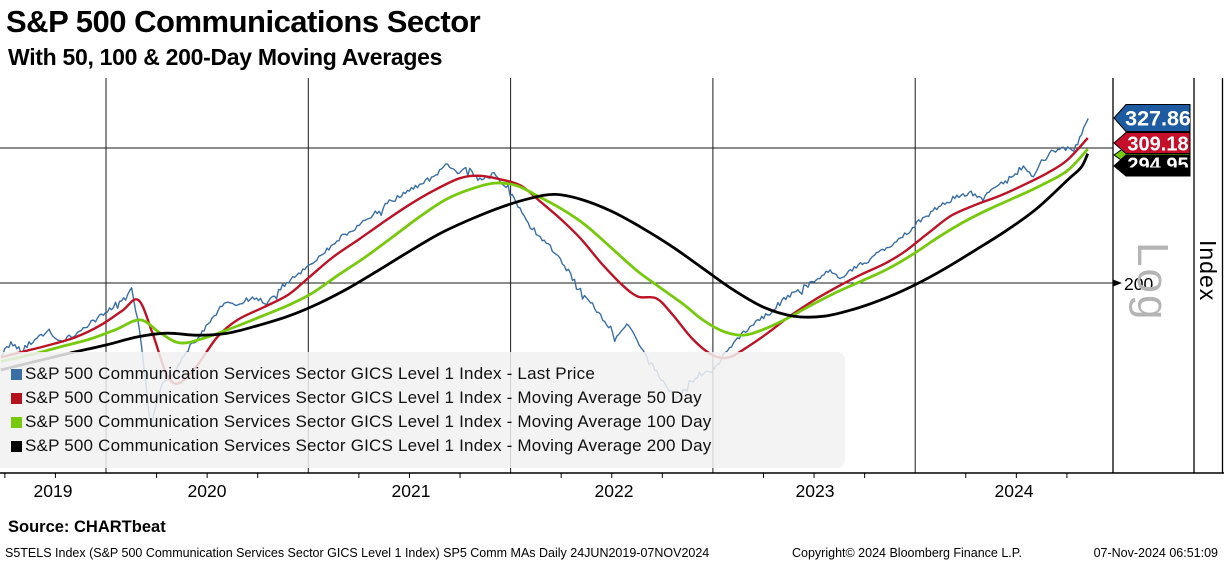 The width and height of the screenshot is (1224, 566). Describe the element at coordinates (1157, 166) in the screenshot. I see `price-flag-ma-200-value: 294.95` at that location.